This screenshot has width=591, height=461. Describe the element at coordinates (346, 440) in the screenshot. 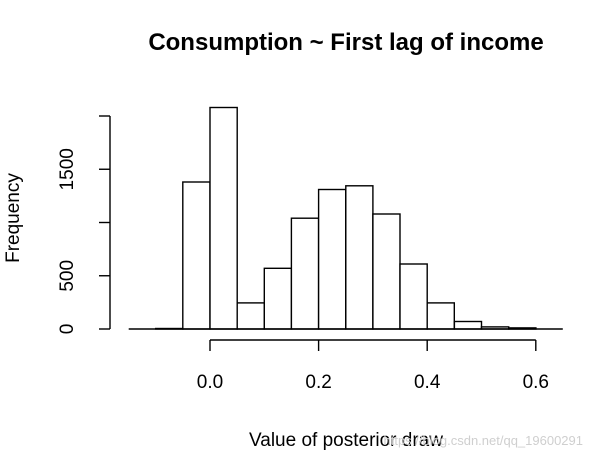

I see `x-axis-label: Value of posterior draw` at that location.